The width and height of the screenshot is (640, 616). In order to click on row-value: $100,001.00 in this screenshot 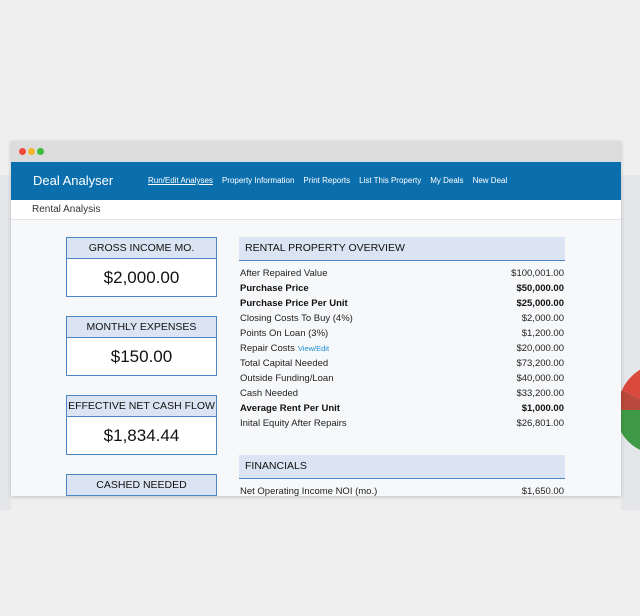, I will do `click(537, 273)`.